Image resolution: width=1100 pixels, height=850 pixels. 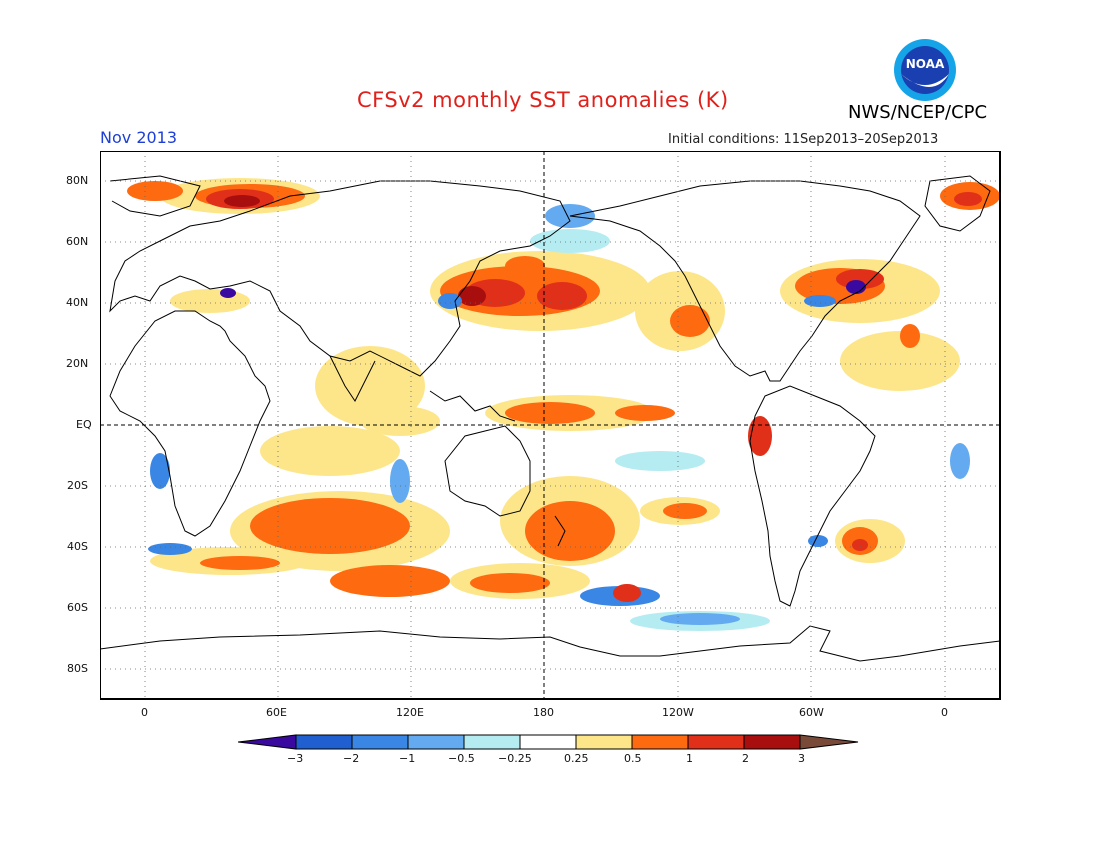 What do you see at coordinates (77, 668) in the screenshot?
I see `lat-tick: 80S` at bounding box center [77, 668].